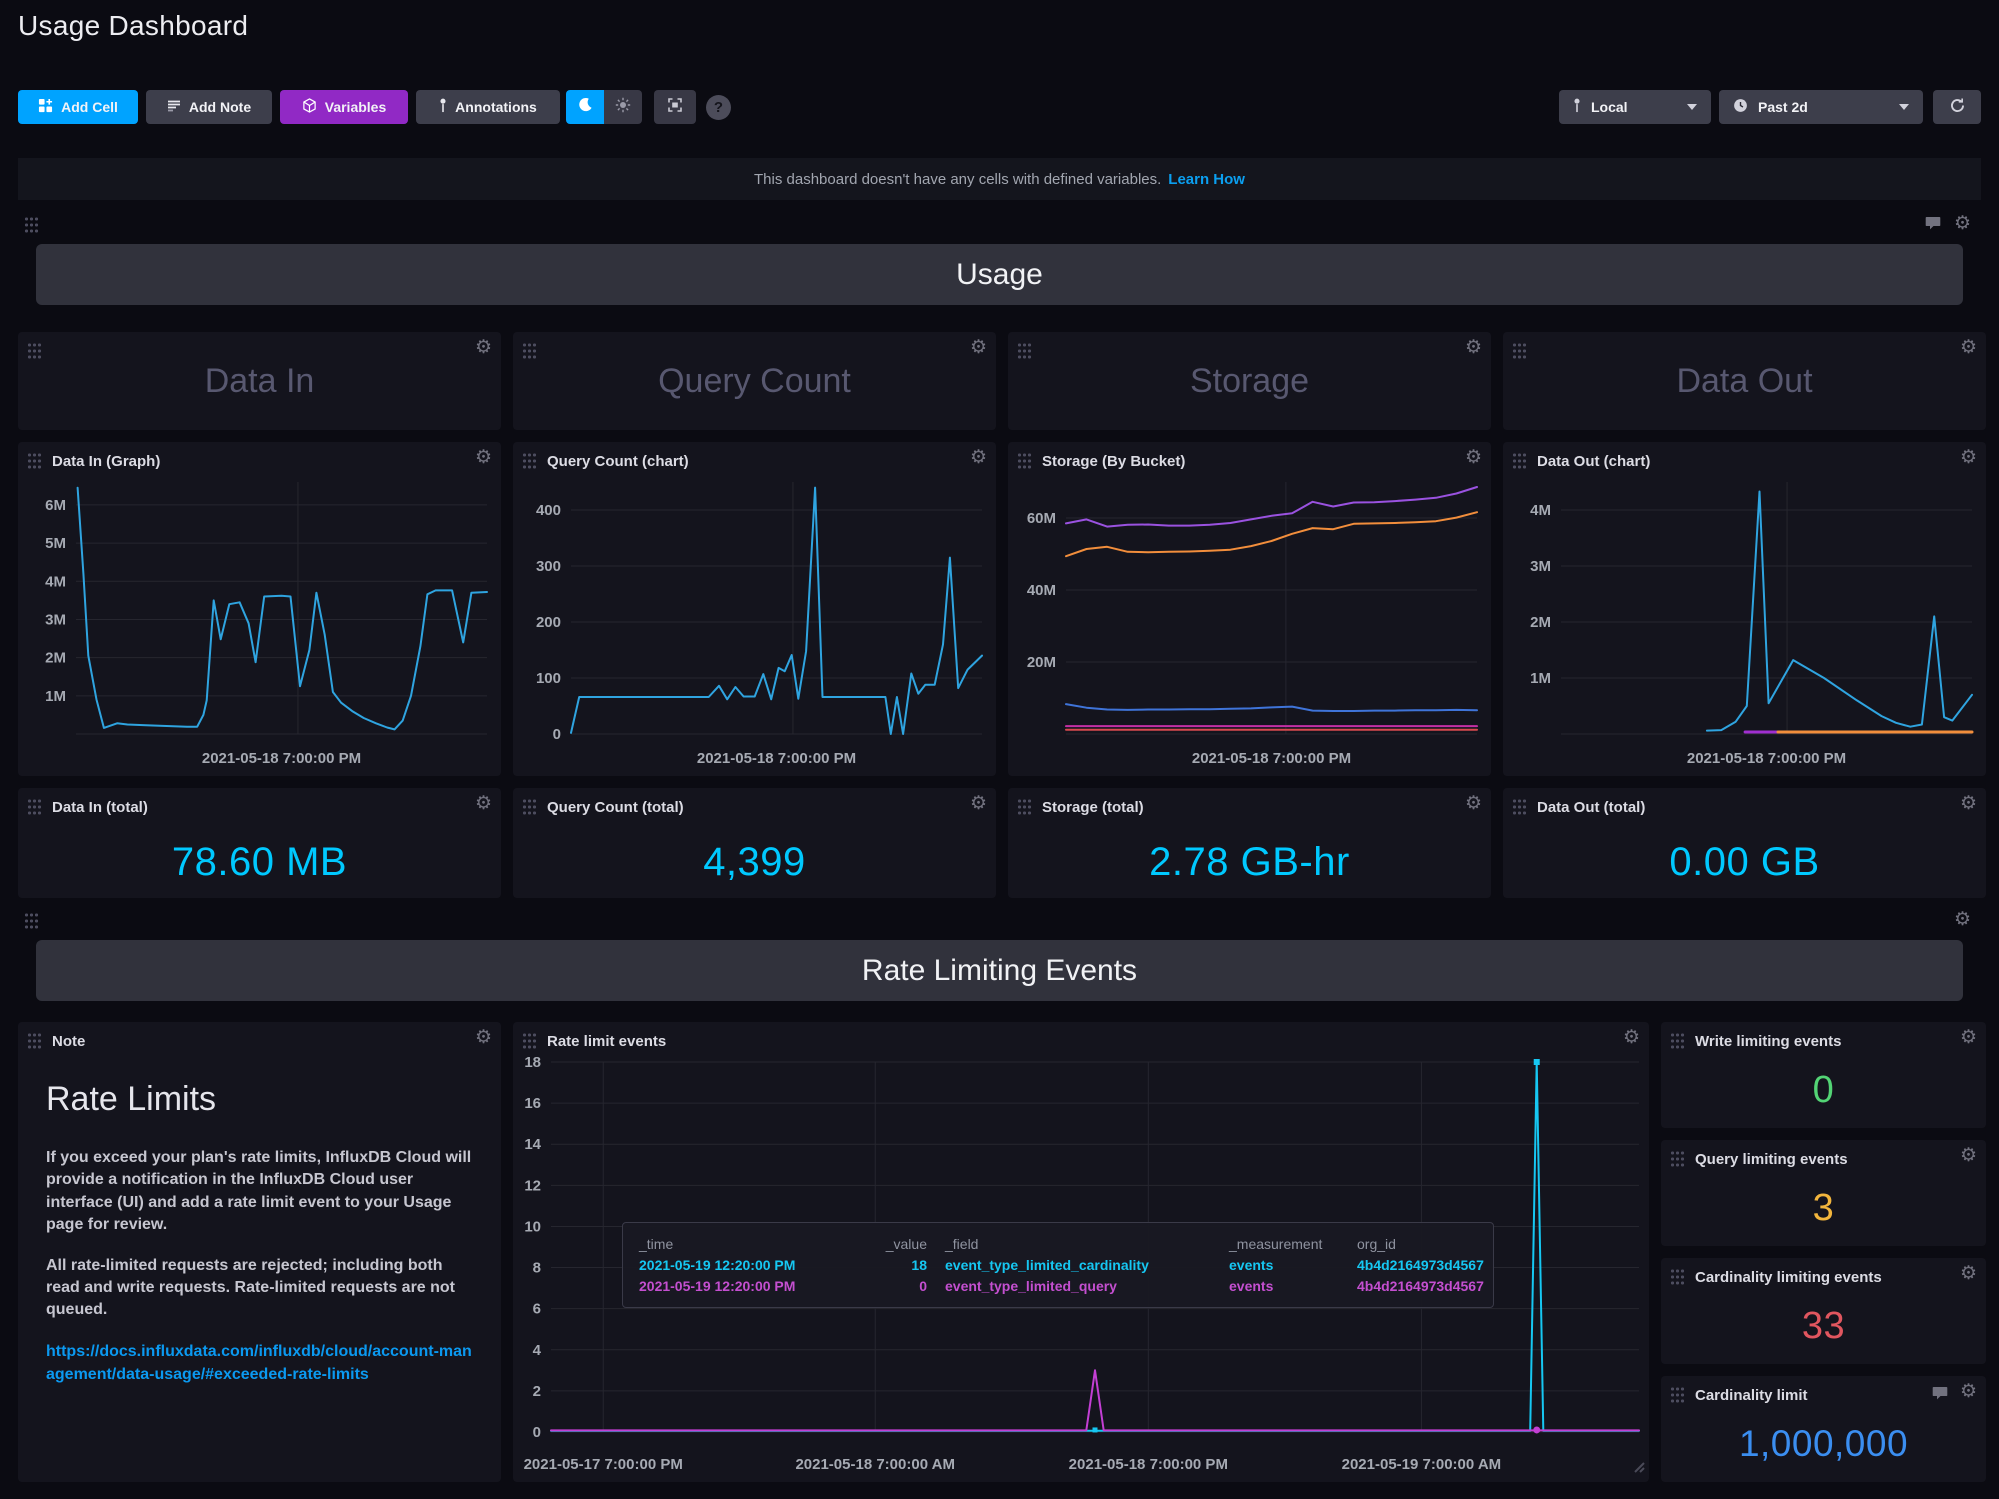 The image size is (1999, 1499). Describe the element at coordinates (1771, 1159) in the screenshot. I see `panel-title: Query limiting events` at that location.